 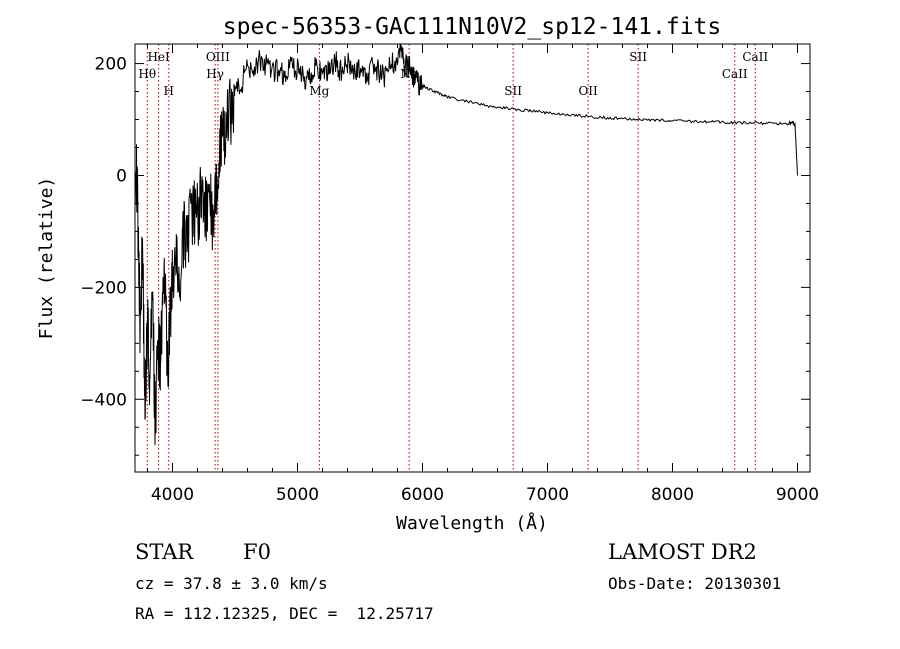 What do you see at coordinates (215, 74) in the screenshot?
I see `line-label-4: Hγ` at bounding box center [215, 74].